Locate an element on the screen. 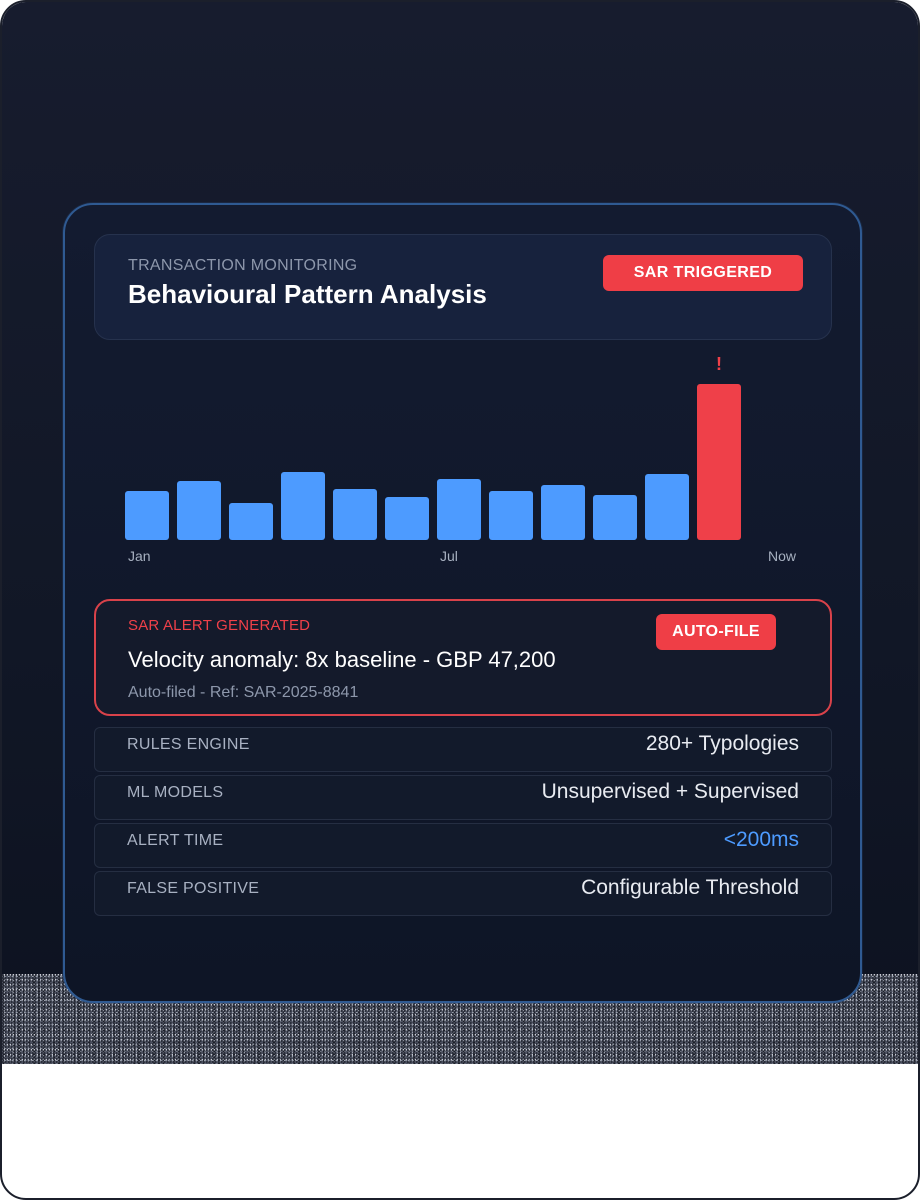 The height and width of the screenshot is (1200, 920). stat-label: ALERT TIME is located at coordinates (175, 840).